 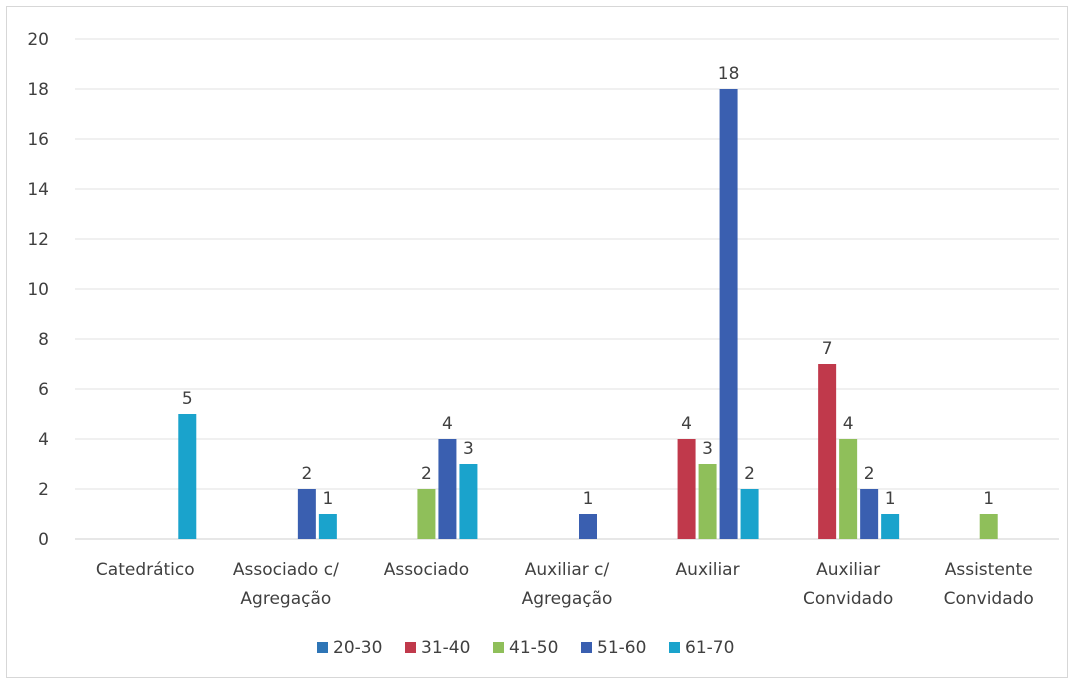 What do you see at coordinates (357, 648) in the screenshot?
I see `legend-label: 20-30` at bounding box center [357, 648].